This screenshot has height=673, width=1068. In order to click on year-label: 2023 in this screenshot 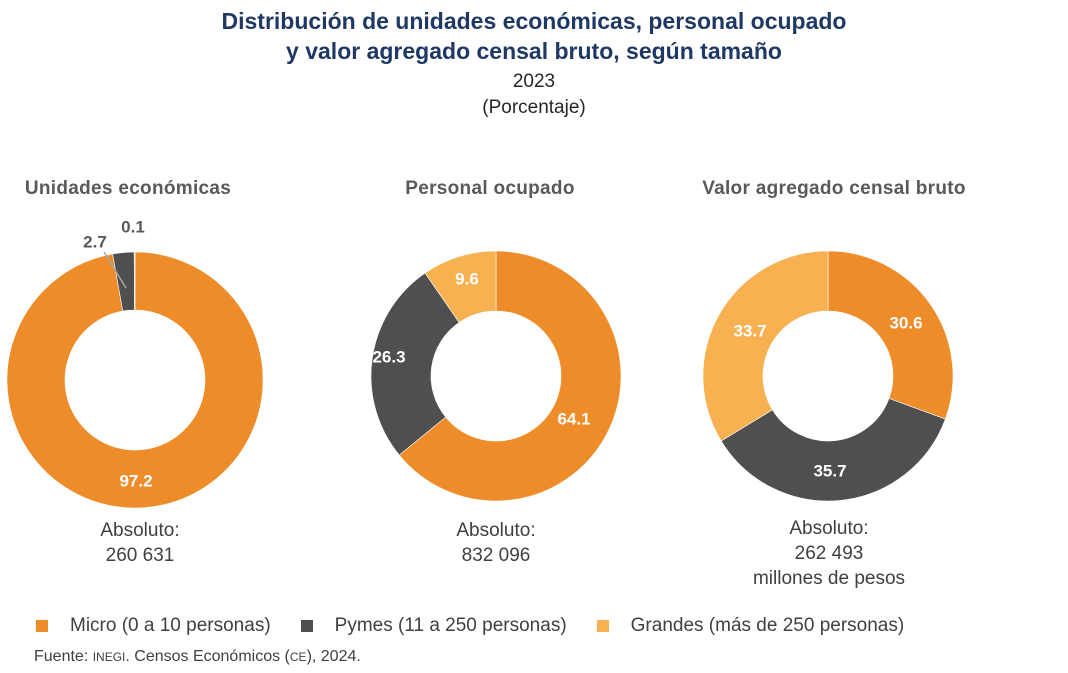, I will do `click(534, 81)`.